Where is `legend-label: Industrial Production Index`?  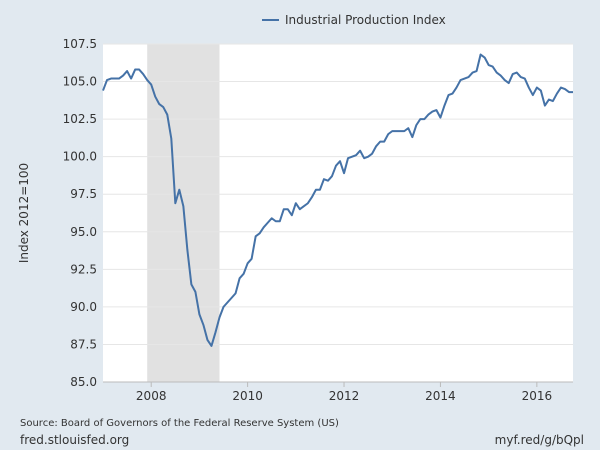
legend-label: Industrial Production Index is located at coordinates (365, 20).